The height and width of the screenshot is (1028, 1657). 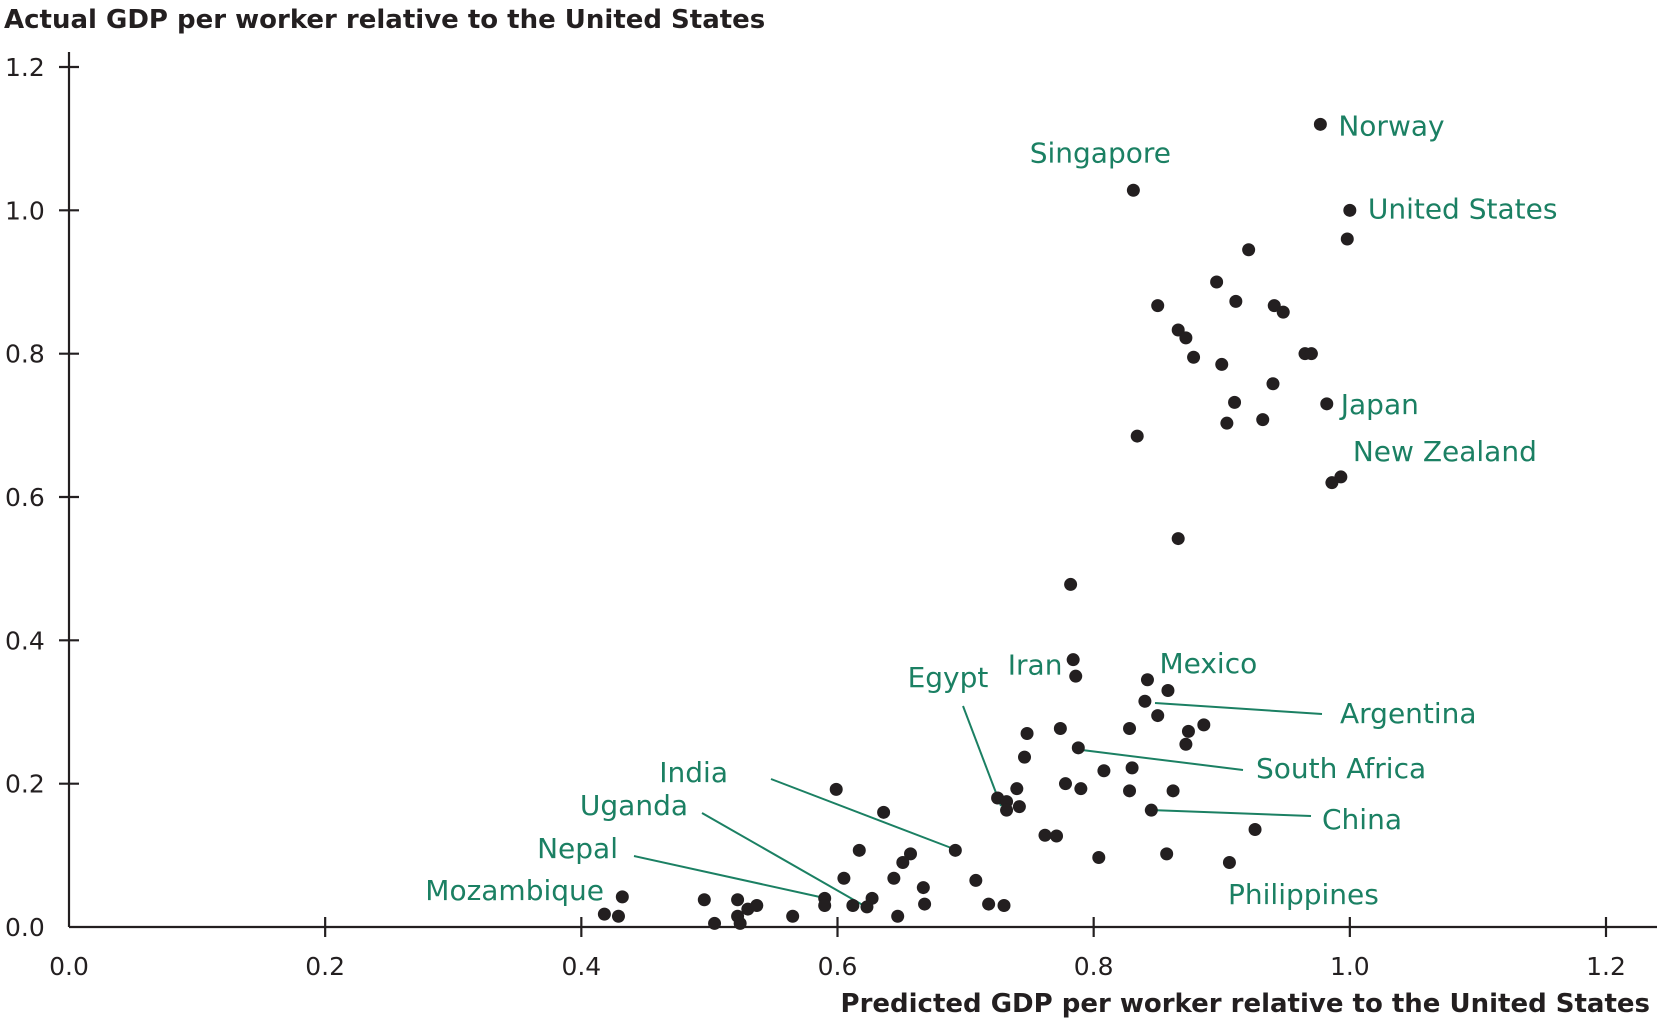 What do you see at coordinates (581, 966) in the screenshot?
I see `x-tick-label: 0.4` at bounding box center [581, 966].